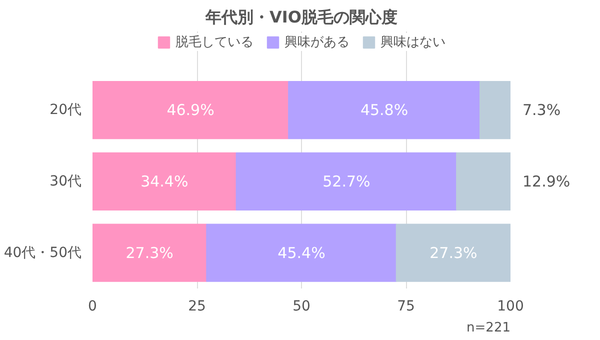  I want to click on data-label: 45.4%, so click(302, 253).